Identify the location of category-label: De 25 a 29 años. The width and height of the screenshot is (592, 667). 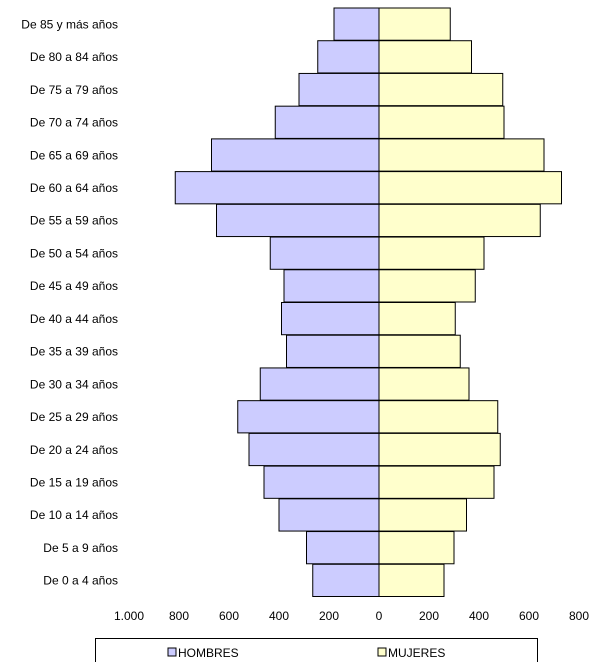
(74, 417).